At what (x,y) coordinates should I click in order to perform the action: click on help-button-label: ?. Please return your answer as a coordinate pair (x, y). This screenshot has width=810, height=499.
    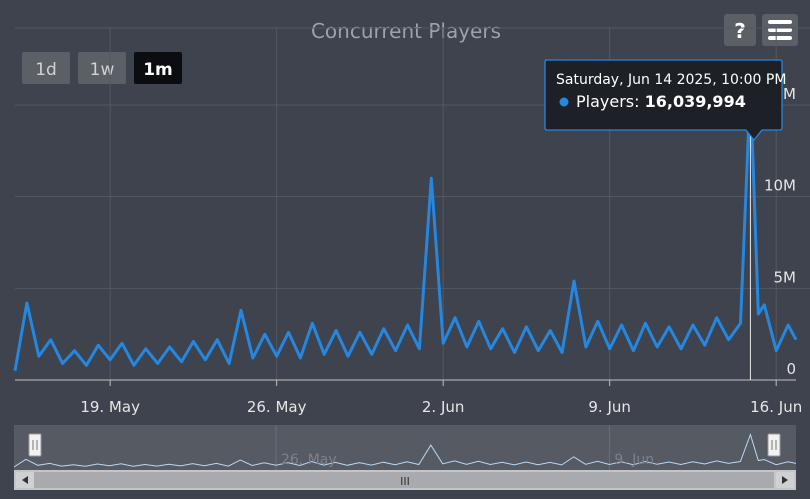
    Looking at the image, I should click on (740, 31).